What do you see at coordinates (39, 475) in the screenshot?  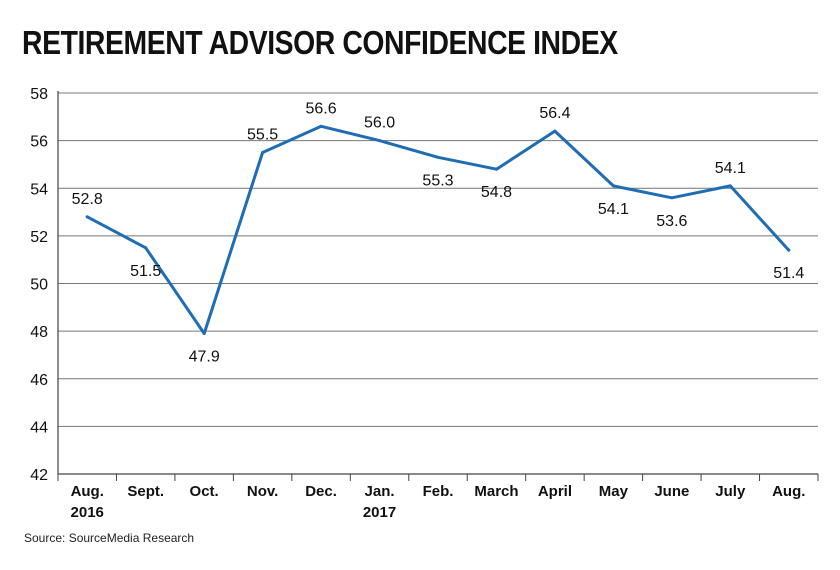 I see `y-tick-label: 42` at bounding box center [39, 475].